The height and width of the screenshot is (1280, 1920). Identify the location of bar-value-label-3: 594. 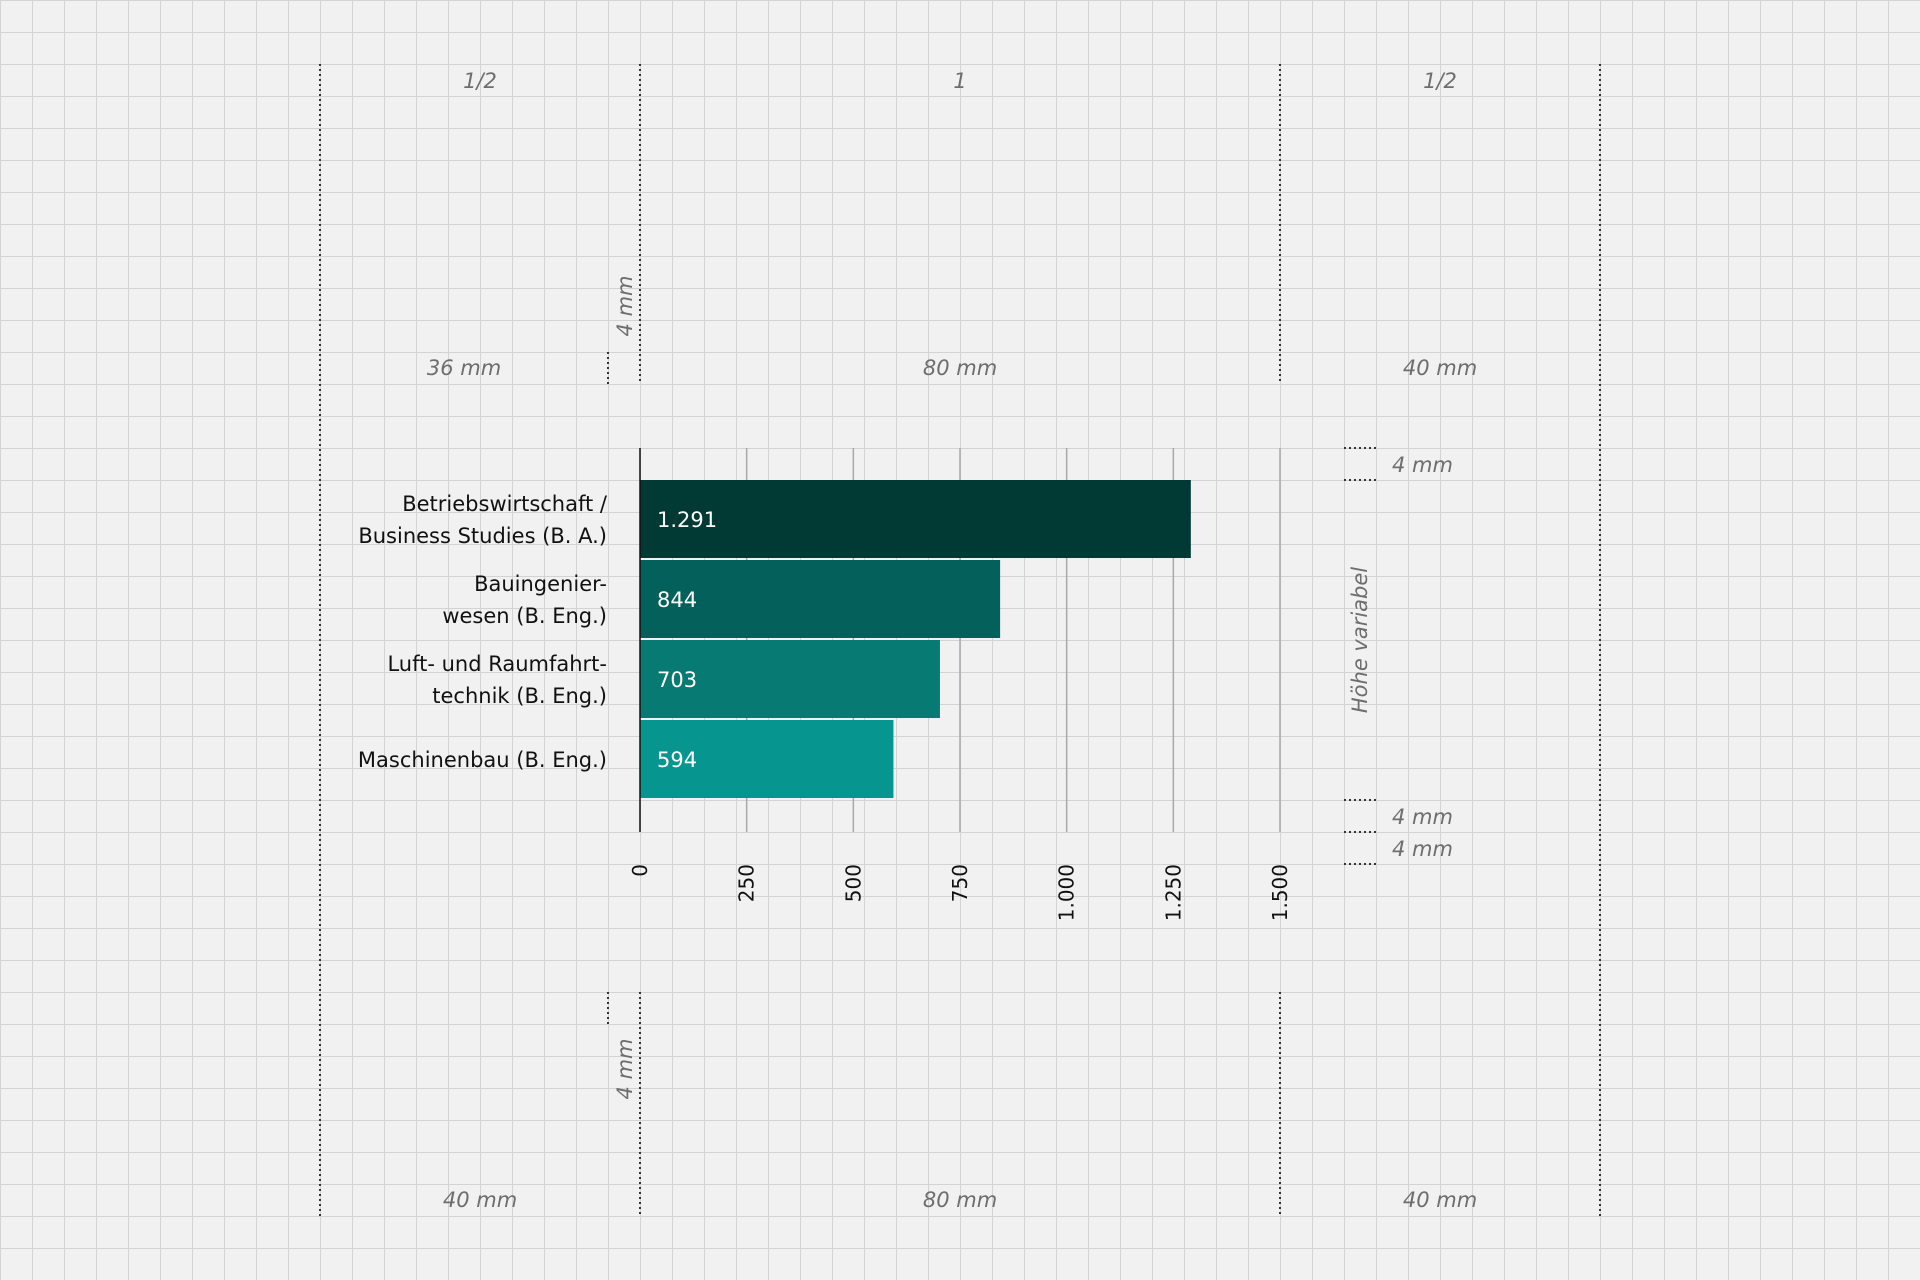
(677, 760).